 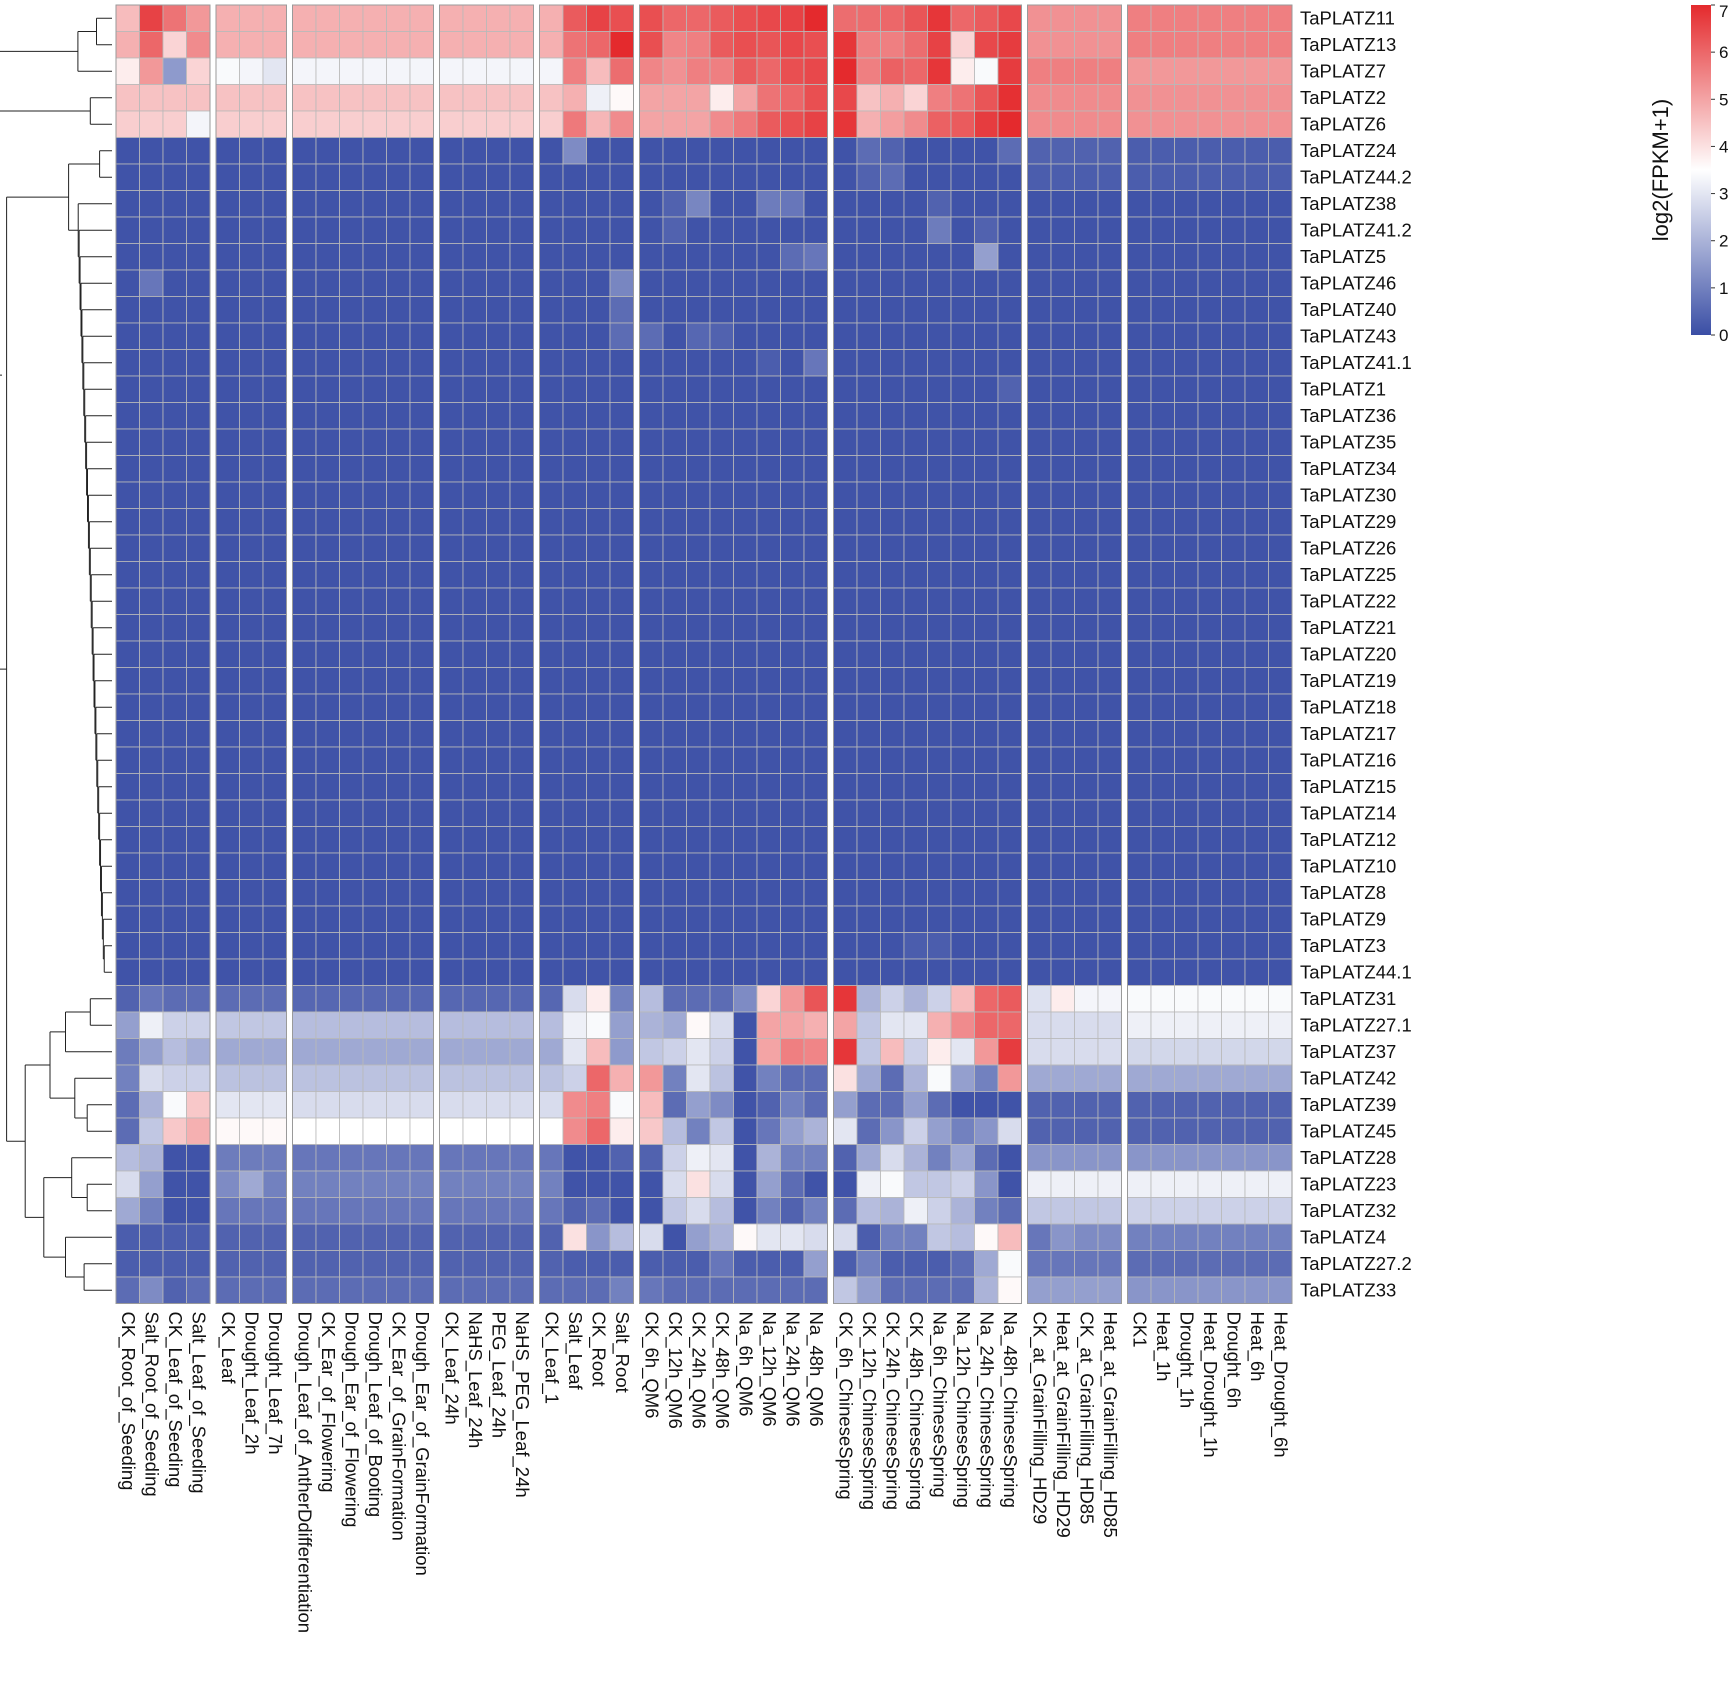 I want to click on column-label: Na_24h_ChineseSpring, so click(x=986, y=1410).